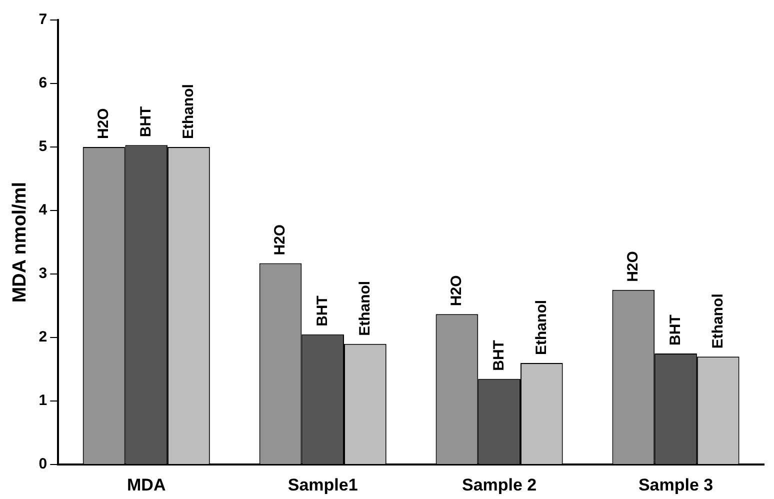 The image size is (774, 499). Describe the element at coordinates (43, 401) in the screenshot. I see `y-tick-label: 1` at that location.